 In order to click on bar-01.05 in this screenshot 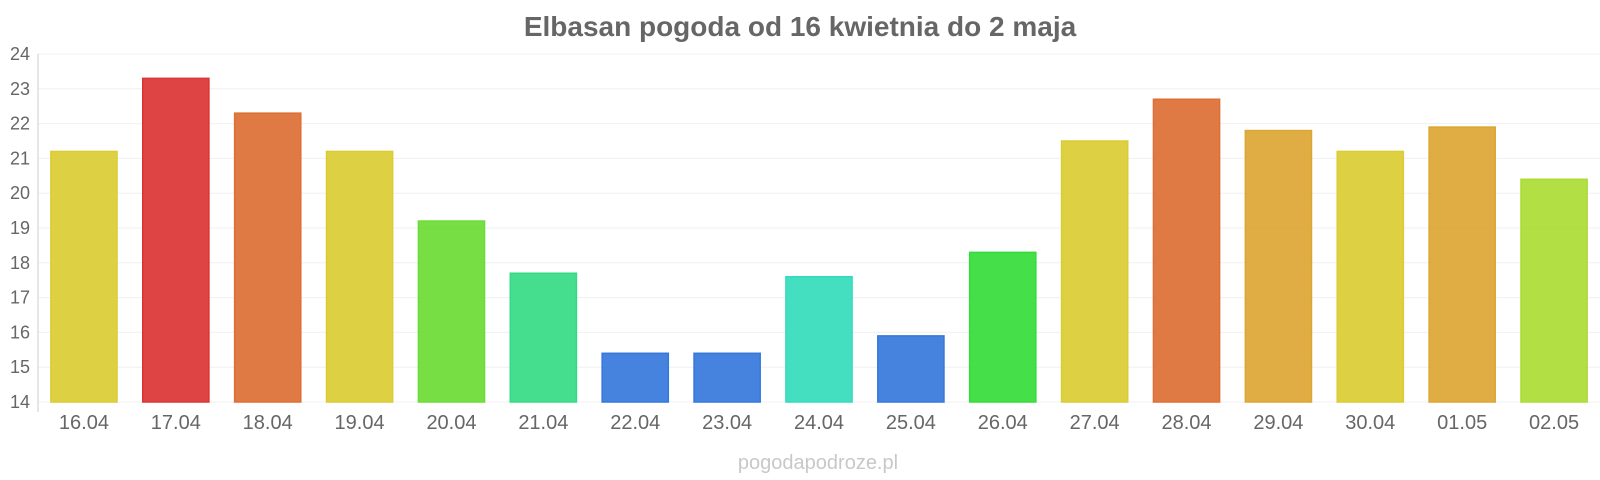, I will do `click(1462, 264)`.